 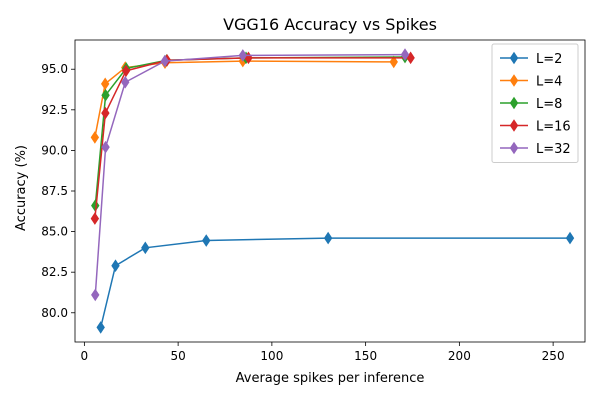 I want to click on legend-label: L=8, so click(x=549, y=104).